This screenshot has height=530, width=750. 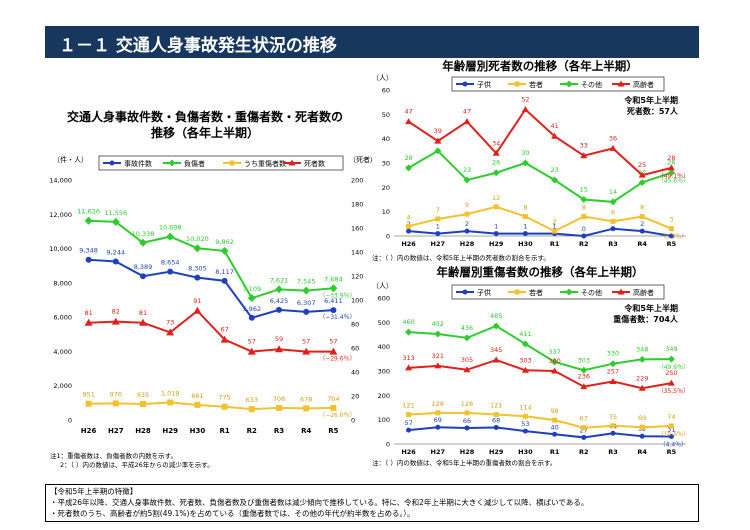 What do you see at coordinates (525, 452) in the screenshot?
I see `serious-x-tick-label: H30` at bounding box center [525, 452].